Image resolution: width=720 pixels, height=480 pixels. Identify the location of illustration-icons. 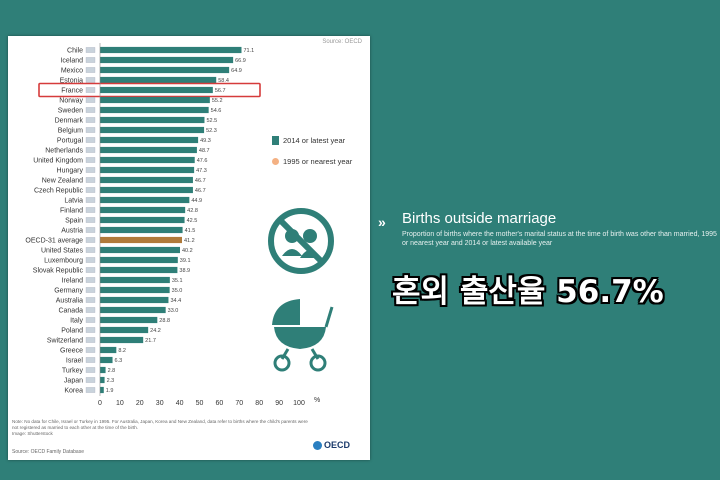
(301, 290).